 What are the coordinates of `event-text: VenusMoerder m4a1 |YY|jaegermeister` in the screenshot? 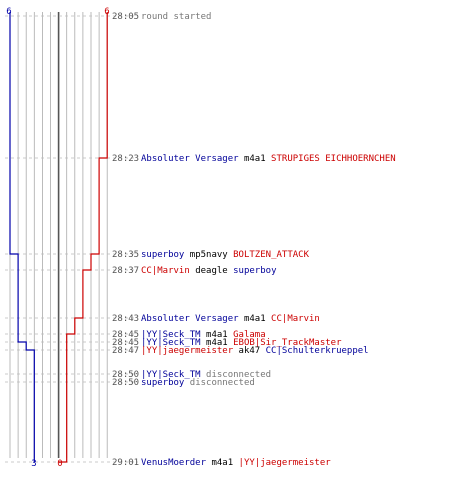 It's located at (236, 463).